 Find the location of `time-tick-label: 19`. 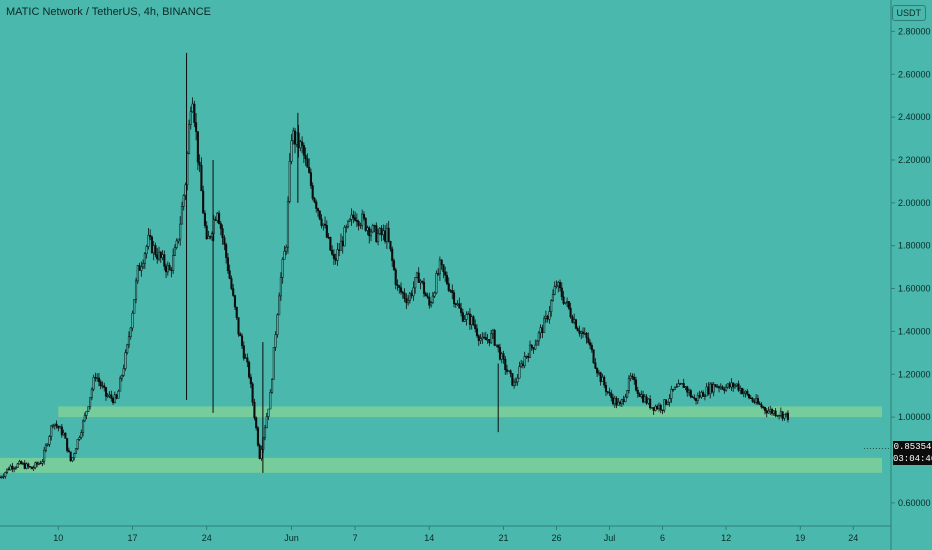

time-tick-label: 19 is located at coordinates (800, 538).